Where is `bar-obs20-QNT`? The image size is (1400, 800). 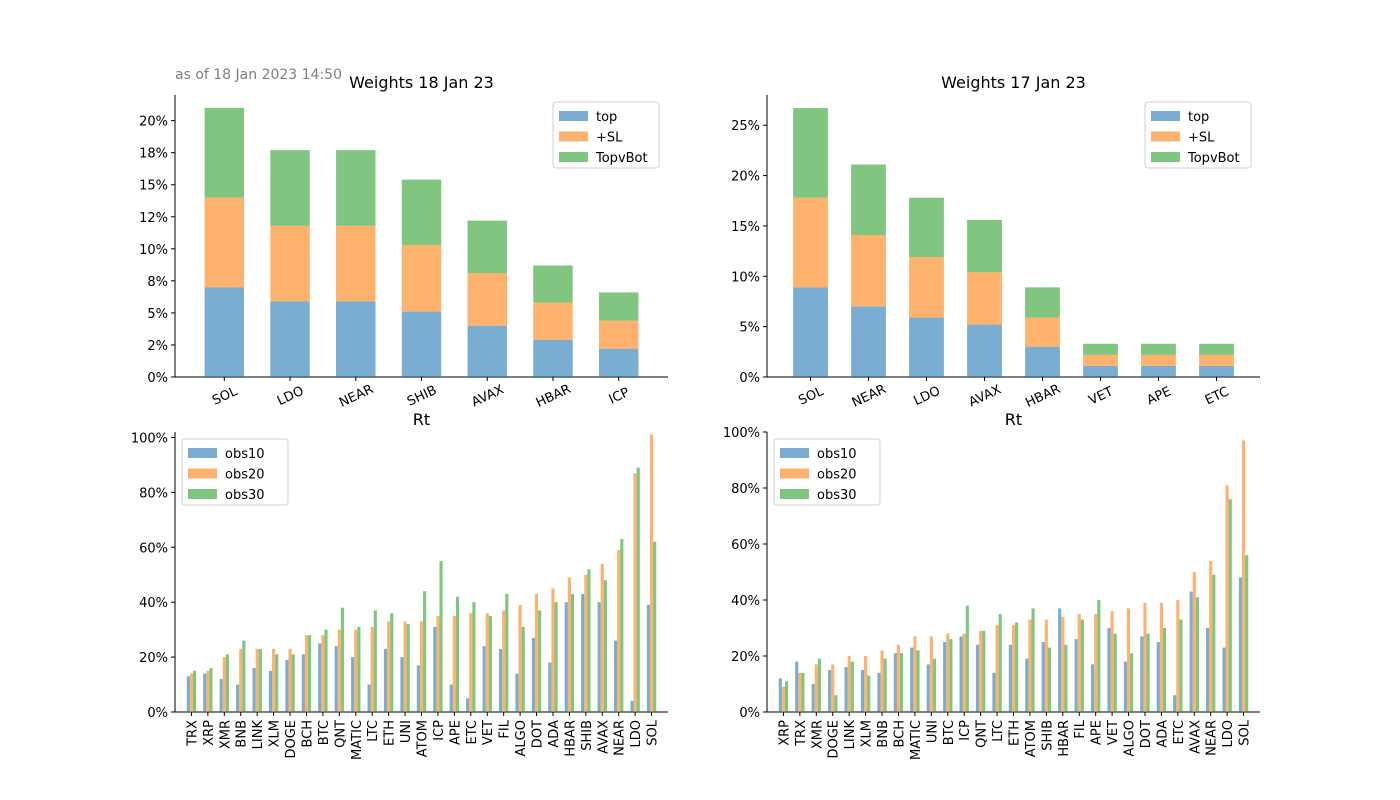 bar-obs20-QNT is located at coordinates (981, 671).